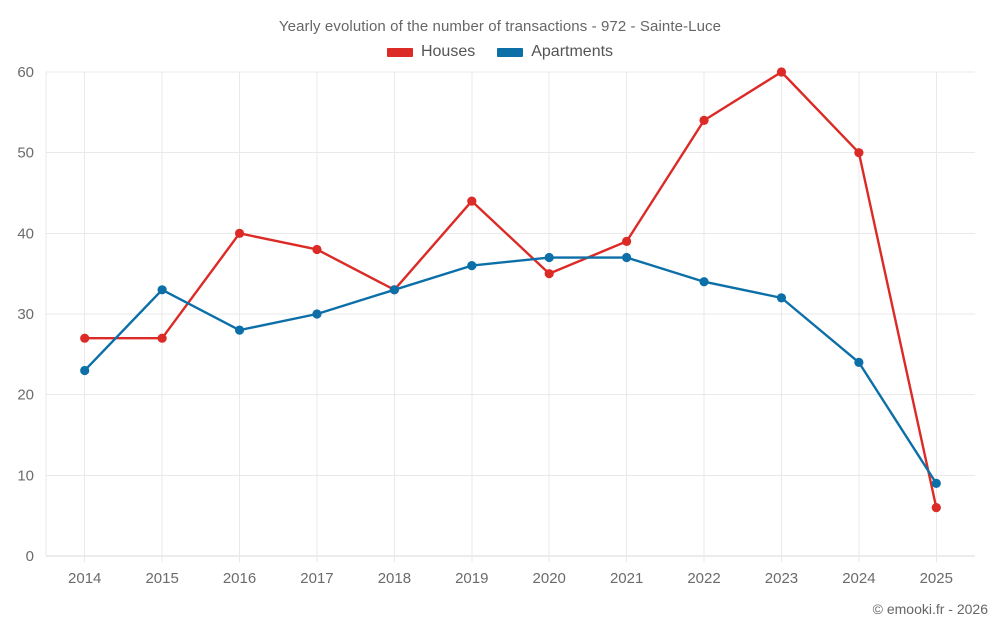 This screenshot has height=625, width=1000. I want to click on y-axis-tick-label: 50, so click(25, 153).